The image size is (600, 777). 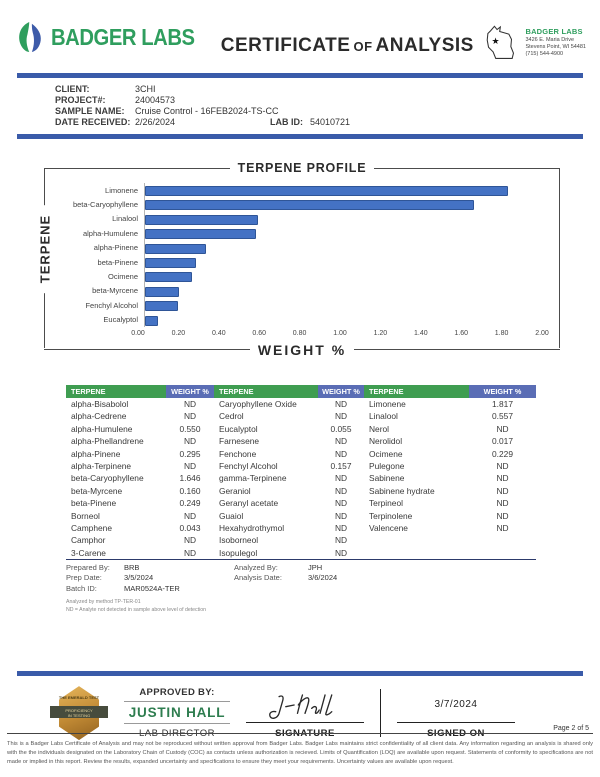 What do you see at coordinates (379, 428) in the screenshot?
I see `terpene-name-cell: Nerol` at bounding box center [379, 428].